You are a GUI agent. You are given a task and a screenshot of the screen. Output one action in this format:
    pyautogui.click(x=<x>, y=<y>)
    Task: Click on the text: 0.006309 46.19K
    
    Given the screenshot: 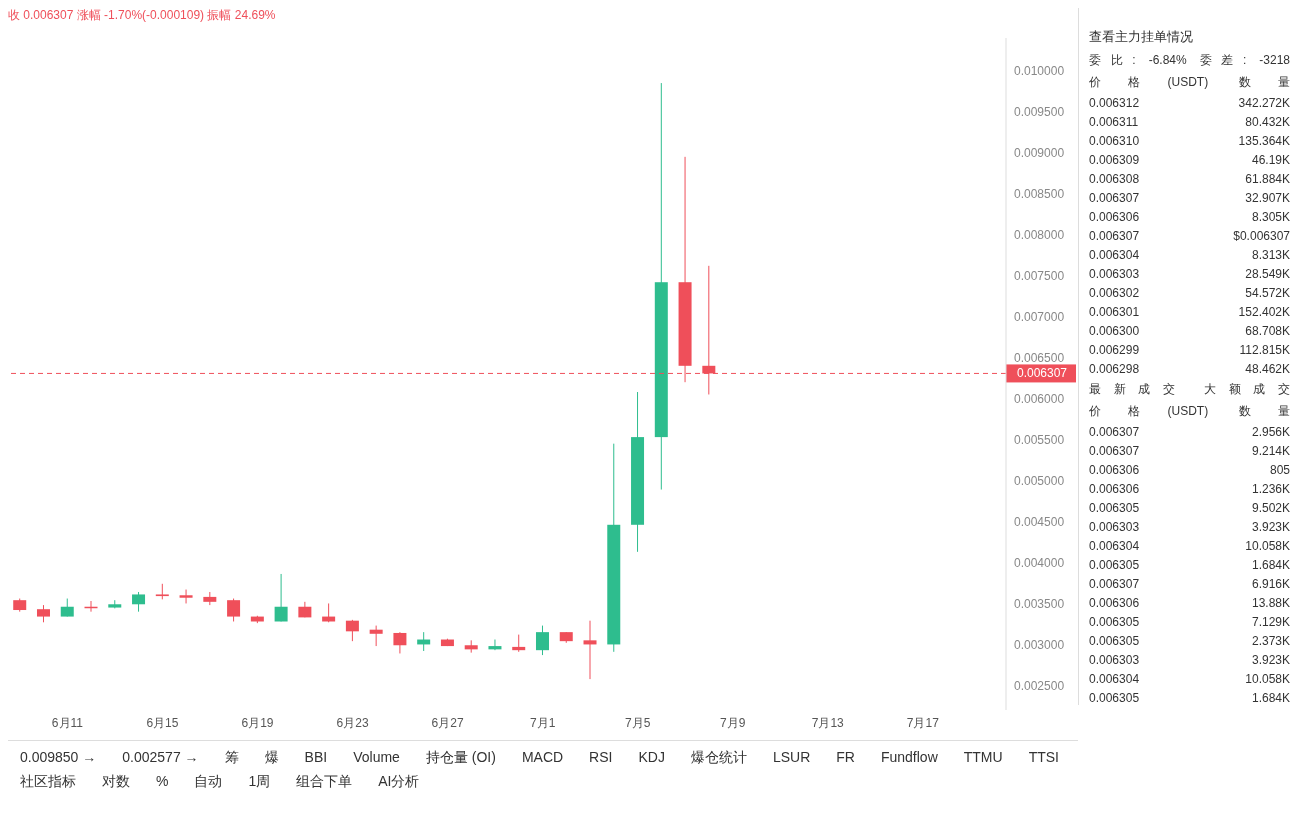 What is the action you would take?
    pyautogui.click(x=1189, y=160)
    